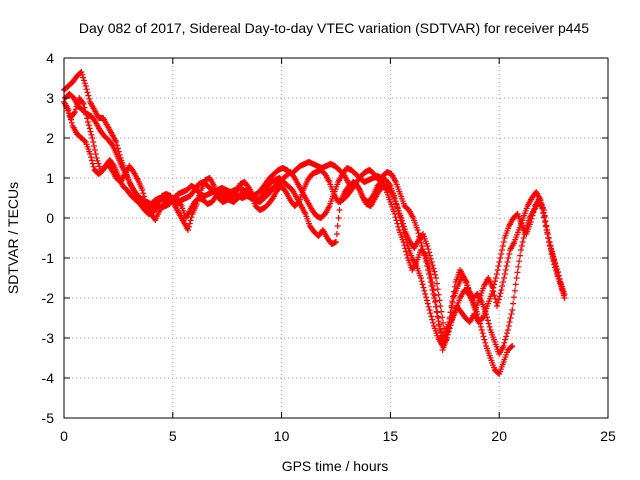  What do you see at coordinates (48, 418) in the screenshot?
I see `y-tick-label: -5` at bounding box center [48, 418].